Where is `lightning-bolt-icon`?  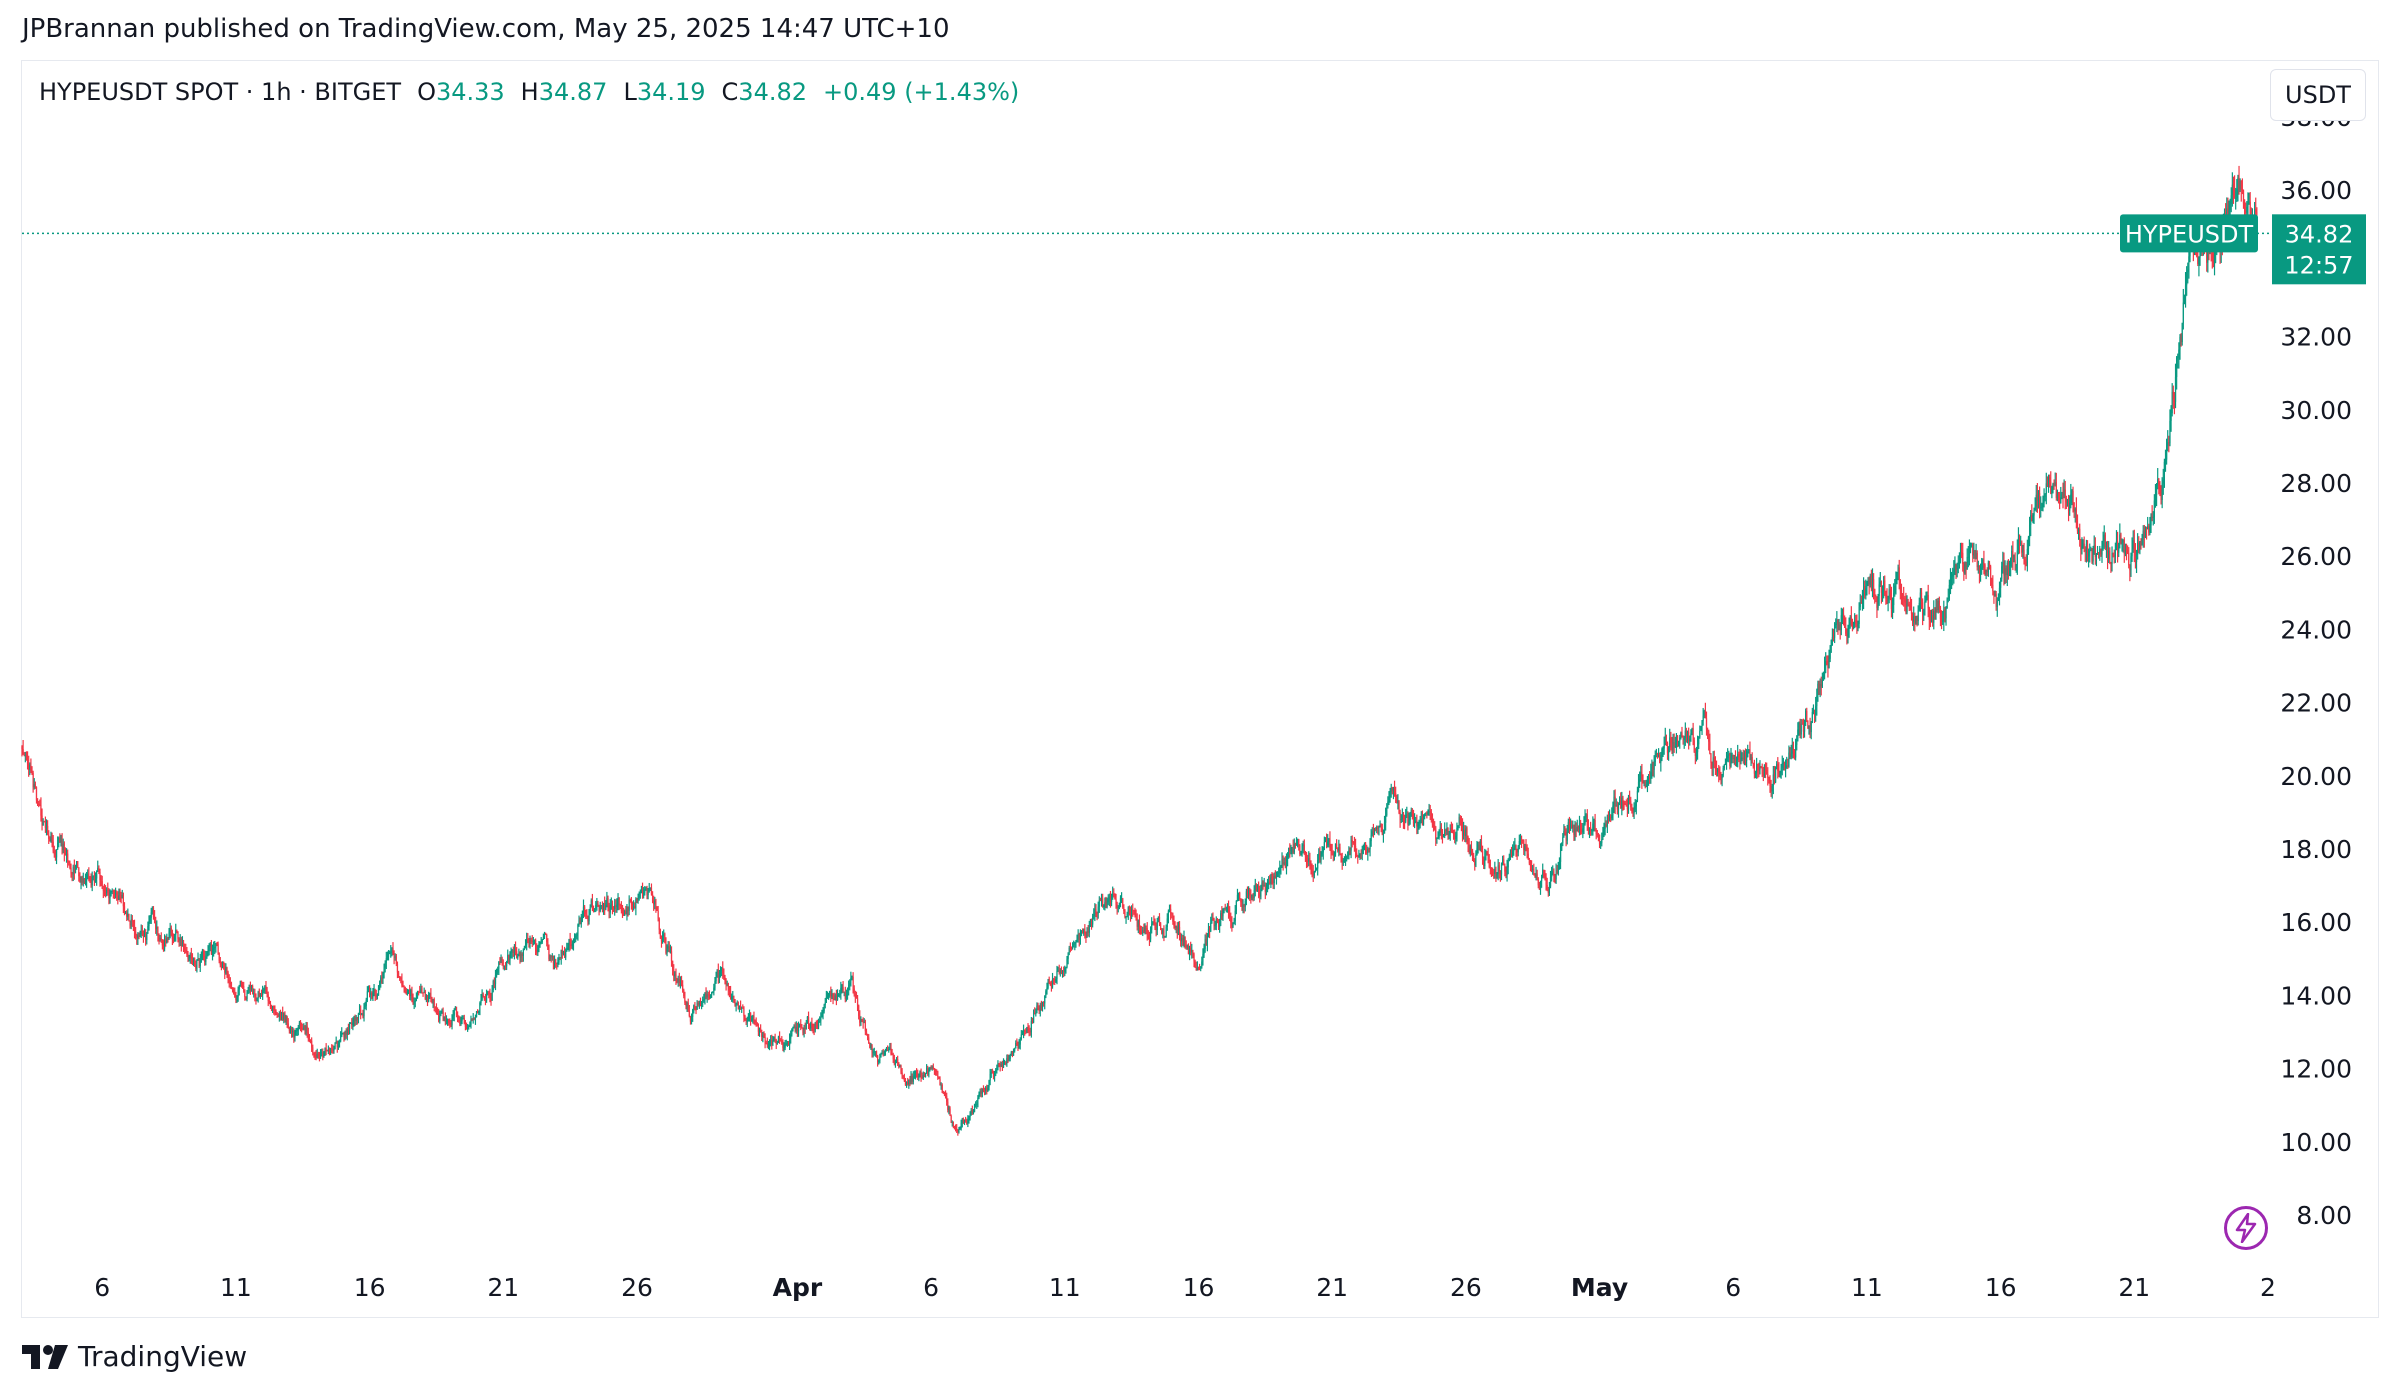
lightning-bolt-icon is located at coordinates (2246, 1228).